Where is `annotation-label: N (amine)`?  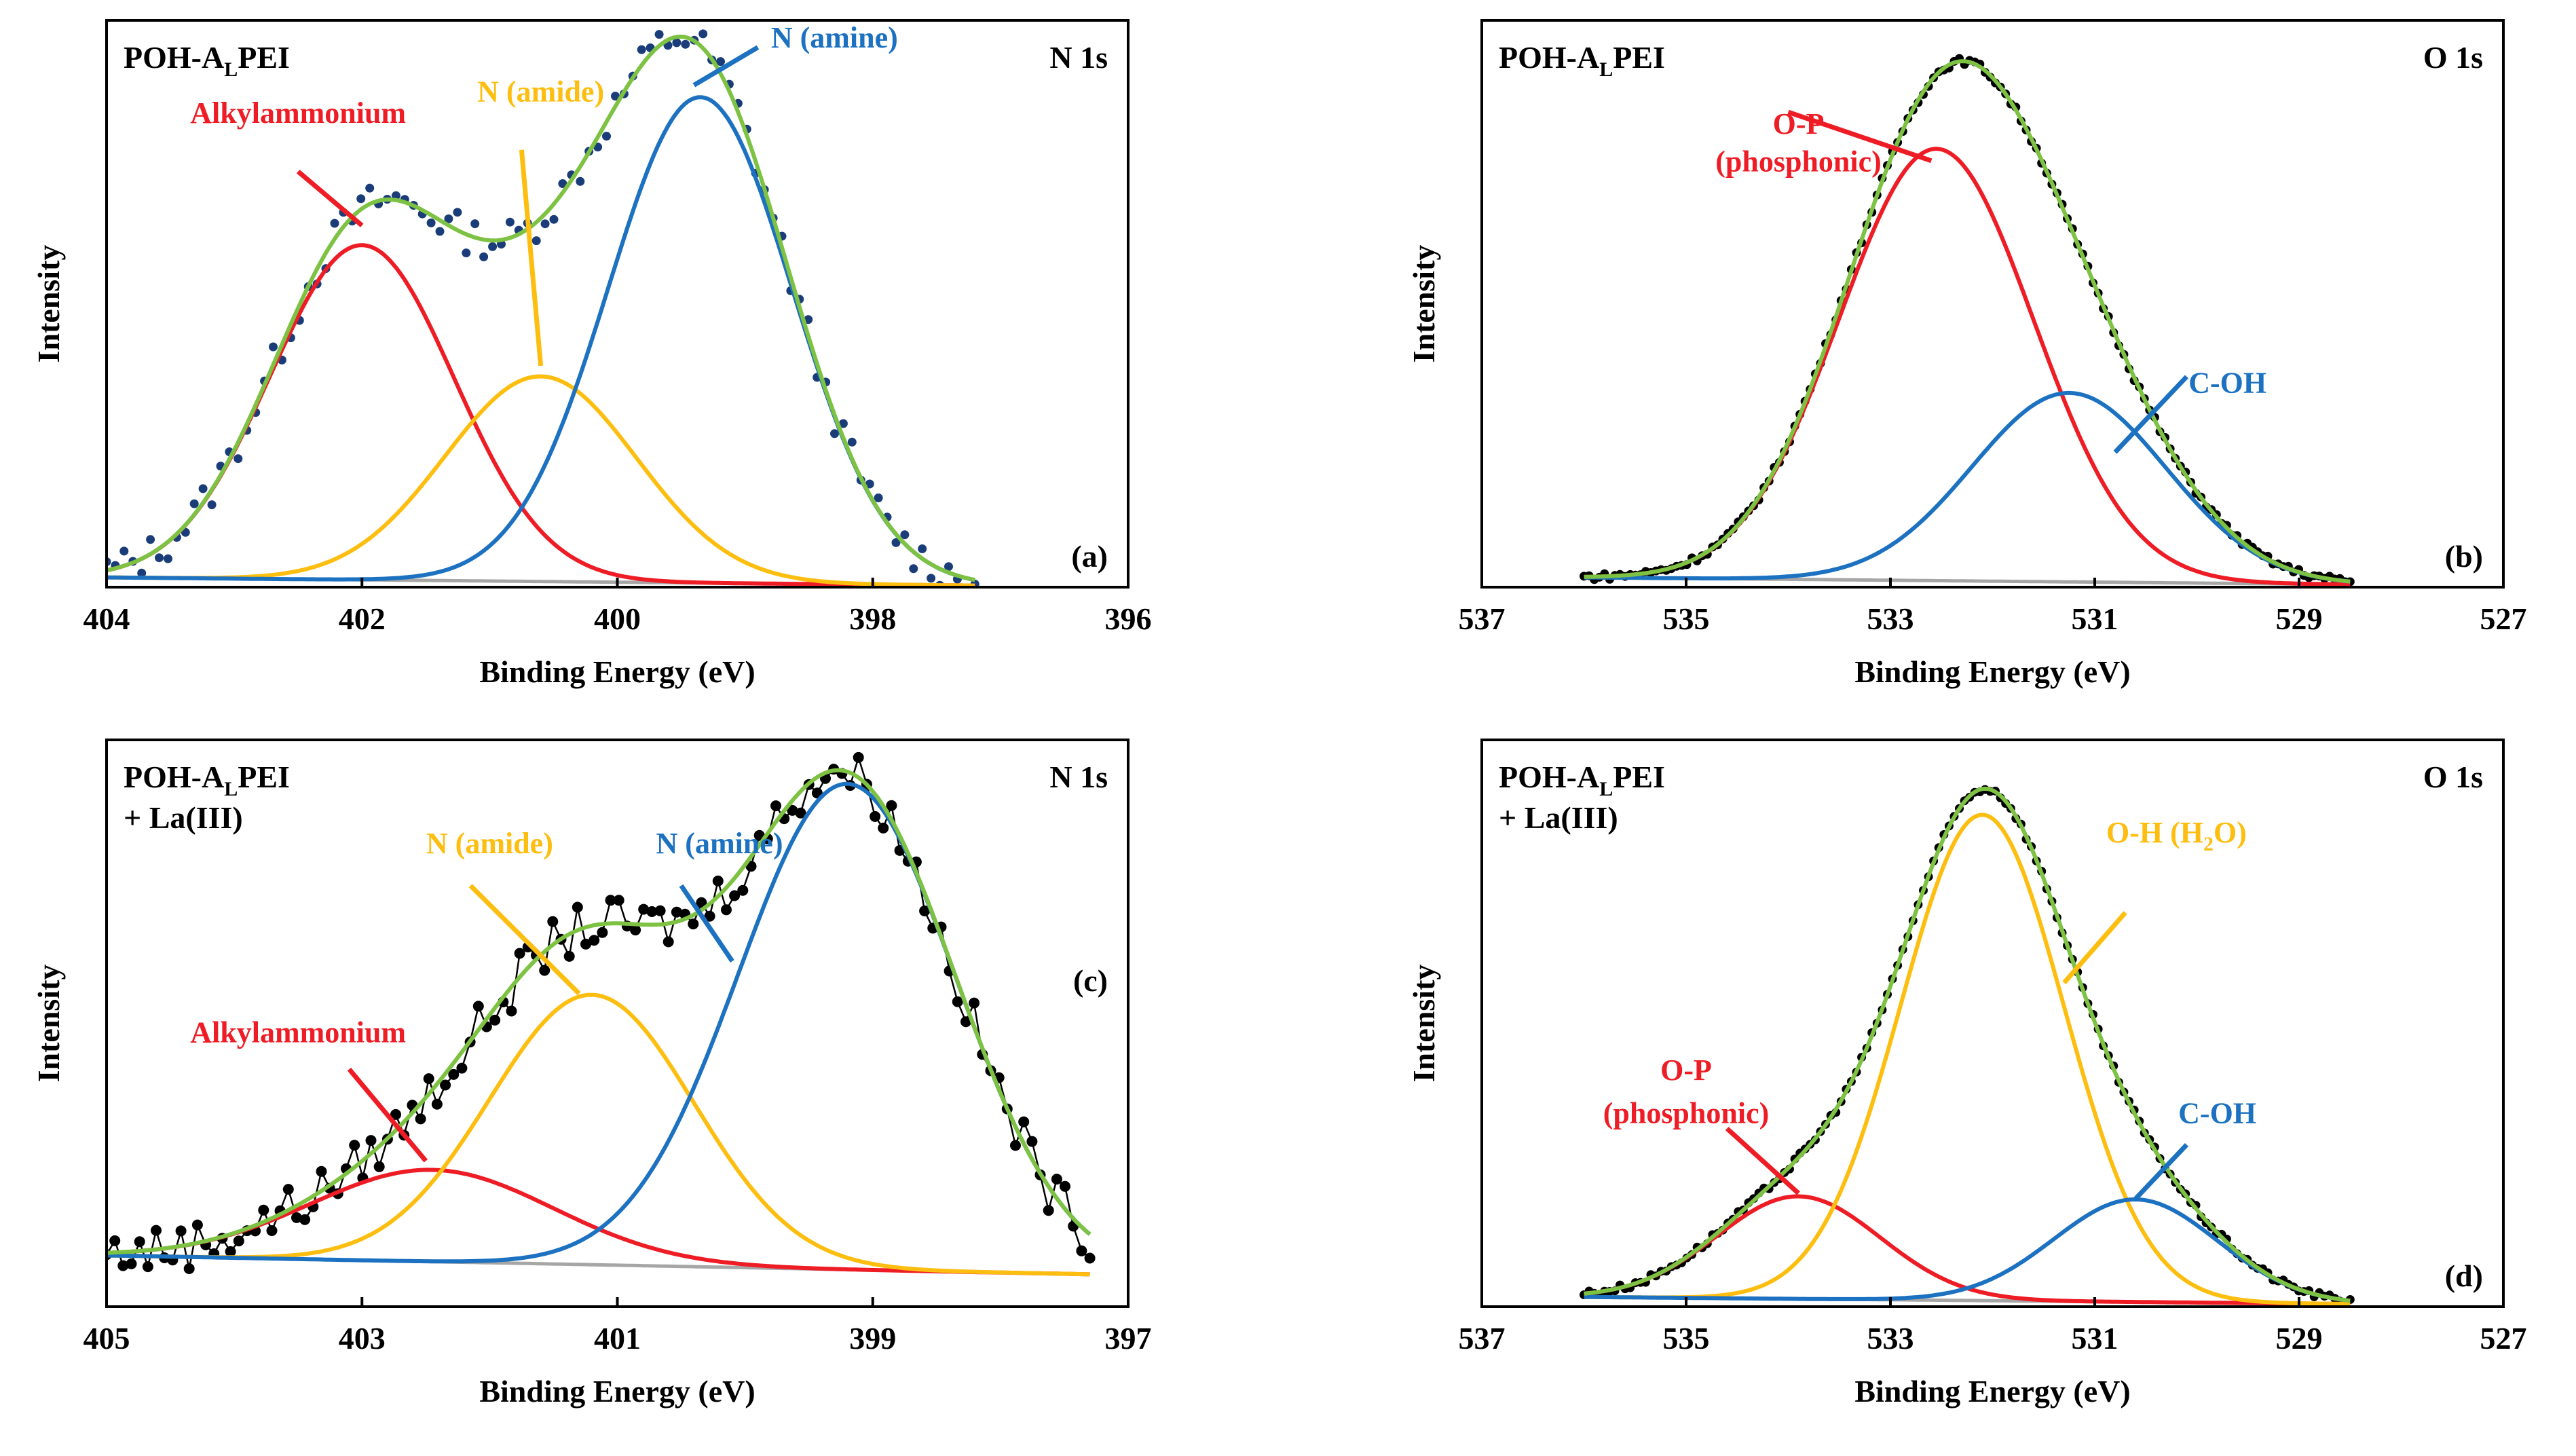
annotation-label: N (amine) is located at coordinates (835, 37).